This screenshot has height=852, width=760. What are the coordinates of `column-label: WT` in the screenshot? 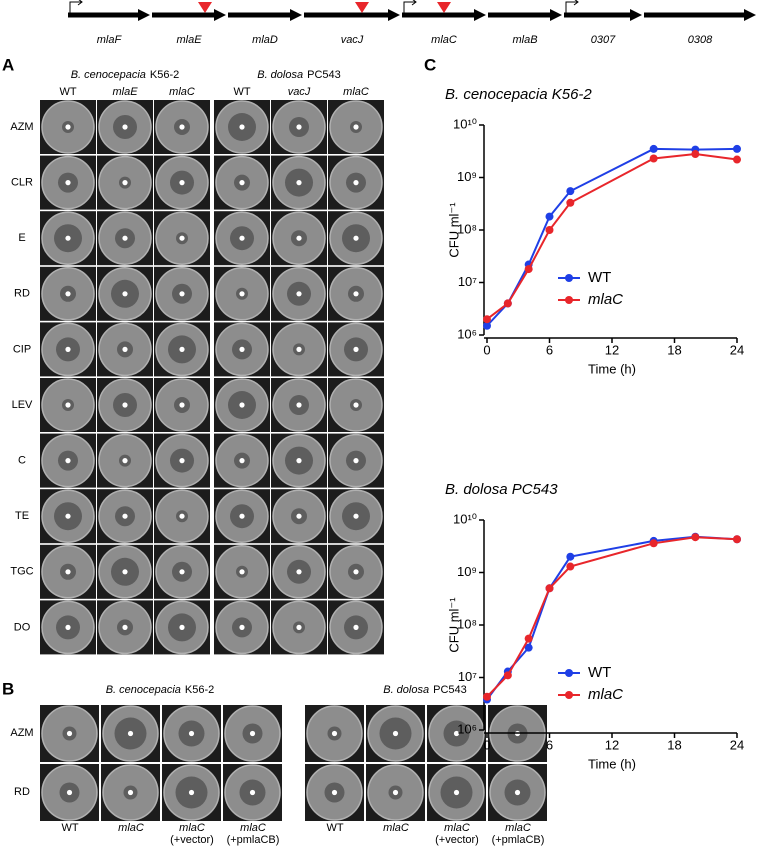 It's located at (69, 828).